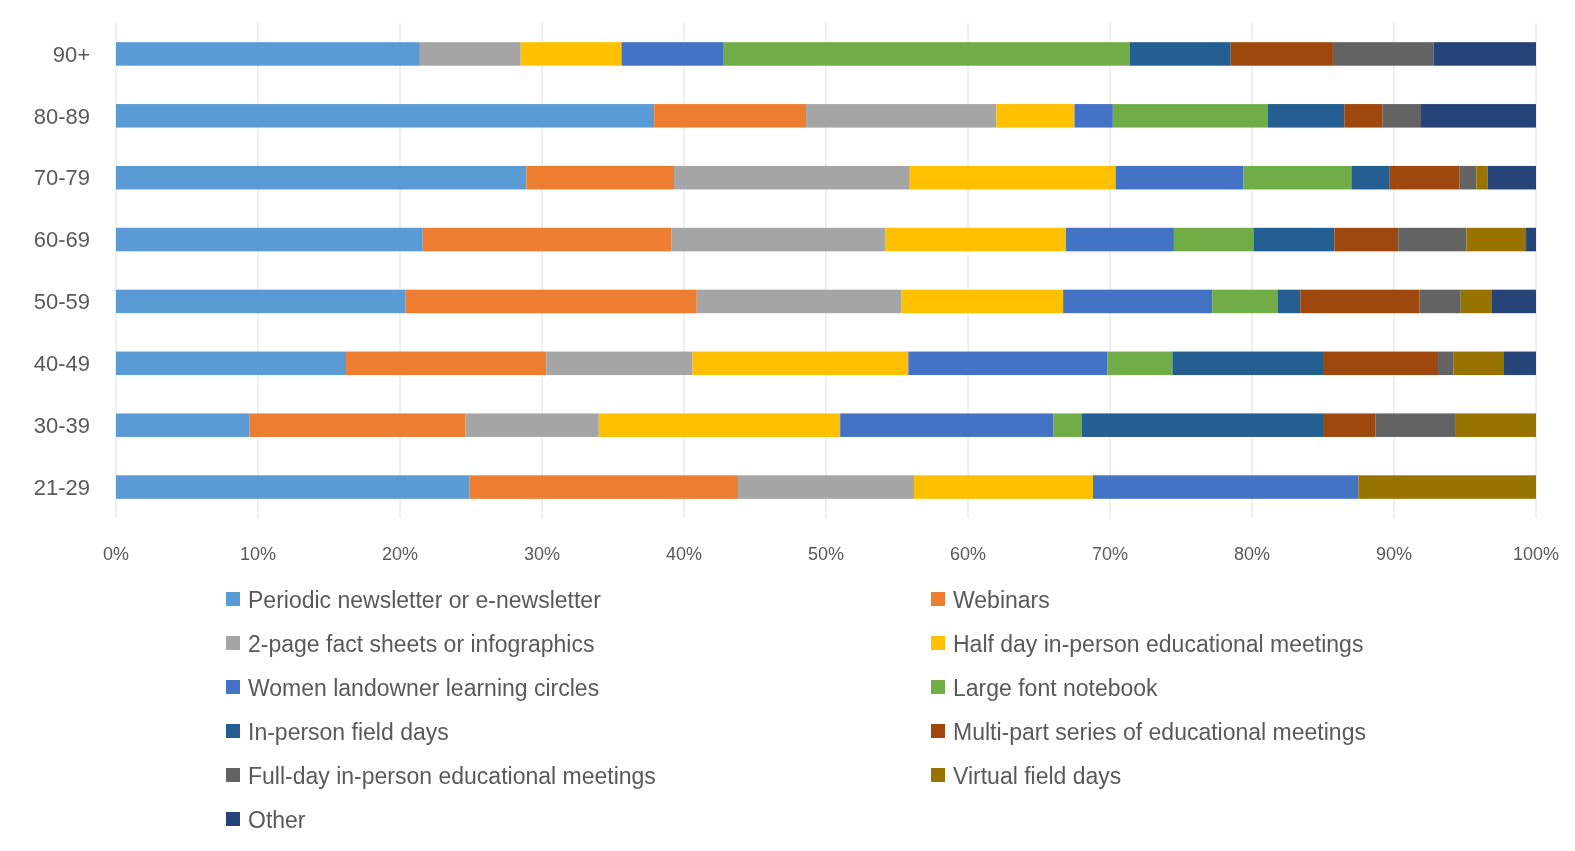  Describe the element at coordinates (684, 554) in the screenshot. I see `x-tick-label: 40%` at that location.